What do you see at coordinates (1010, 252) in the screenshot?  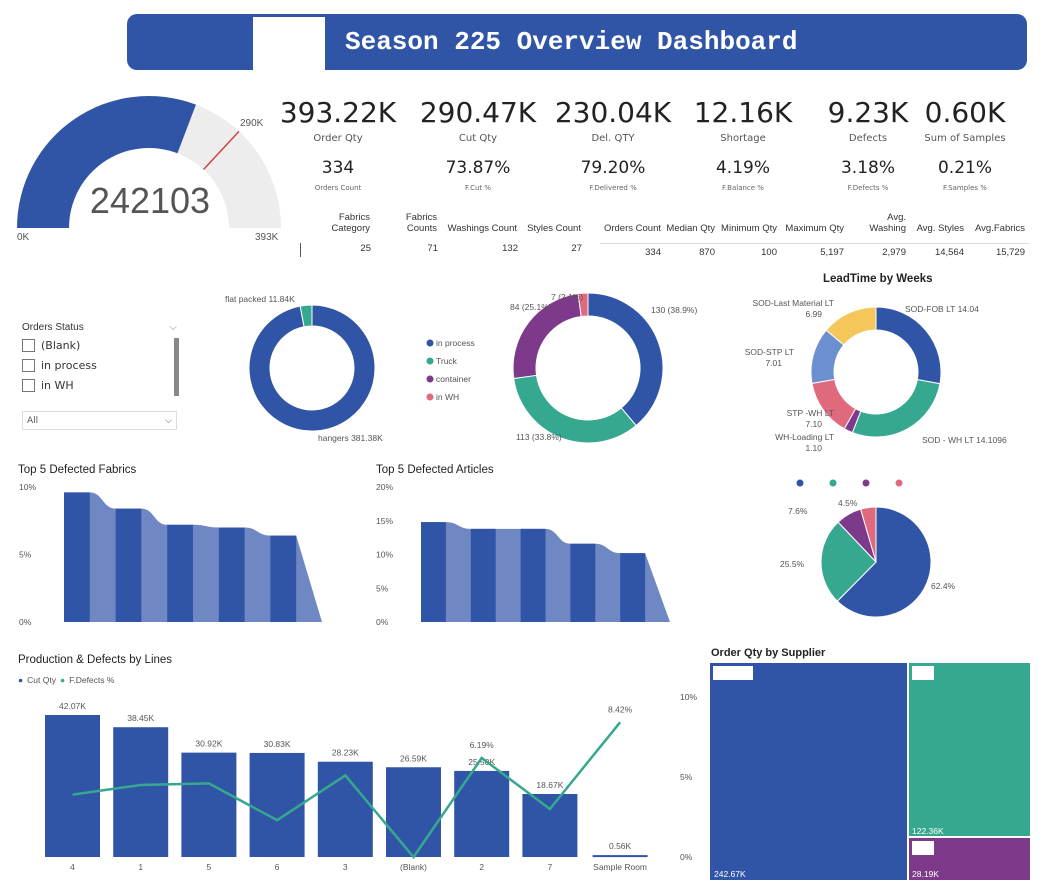 I see `table-cell: 15,729` at bounding box center [1010, 252].